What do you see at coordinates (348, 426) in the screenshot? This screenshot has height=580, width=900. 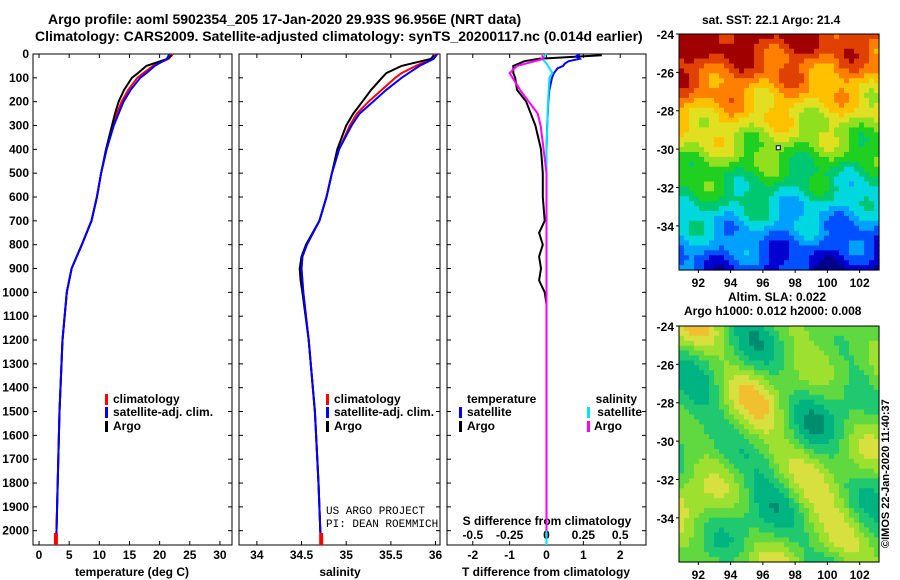 I see `salinity-legend-argo-label: Argo` at bounding box center [348, 426].